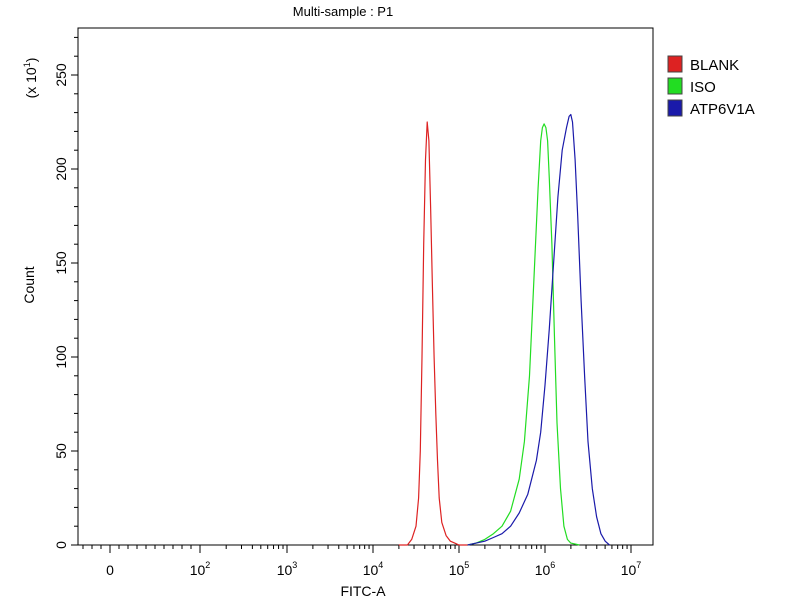 Image resolution: width=800 pixels, height=600 pixels. Describe the element at coordinates (433, 333) in the screenshot. I see `series-line-blank` at that location.